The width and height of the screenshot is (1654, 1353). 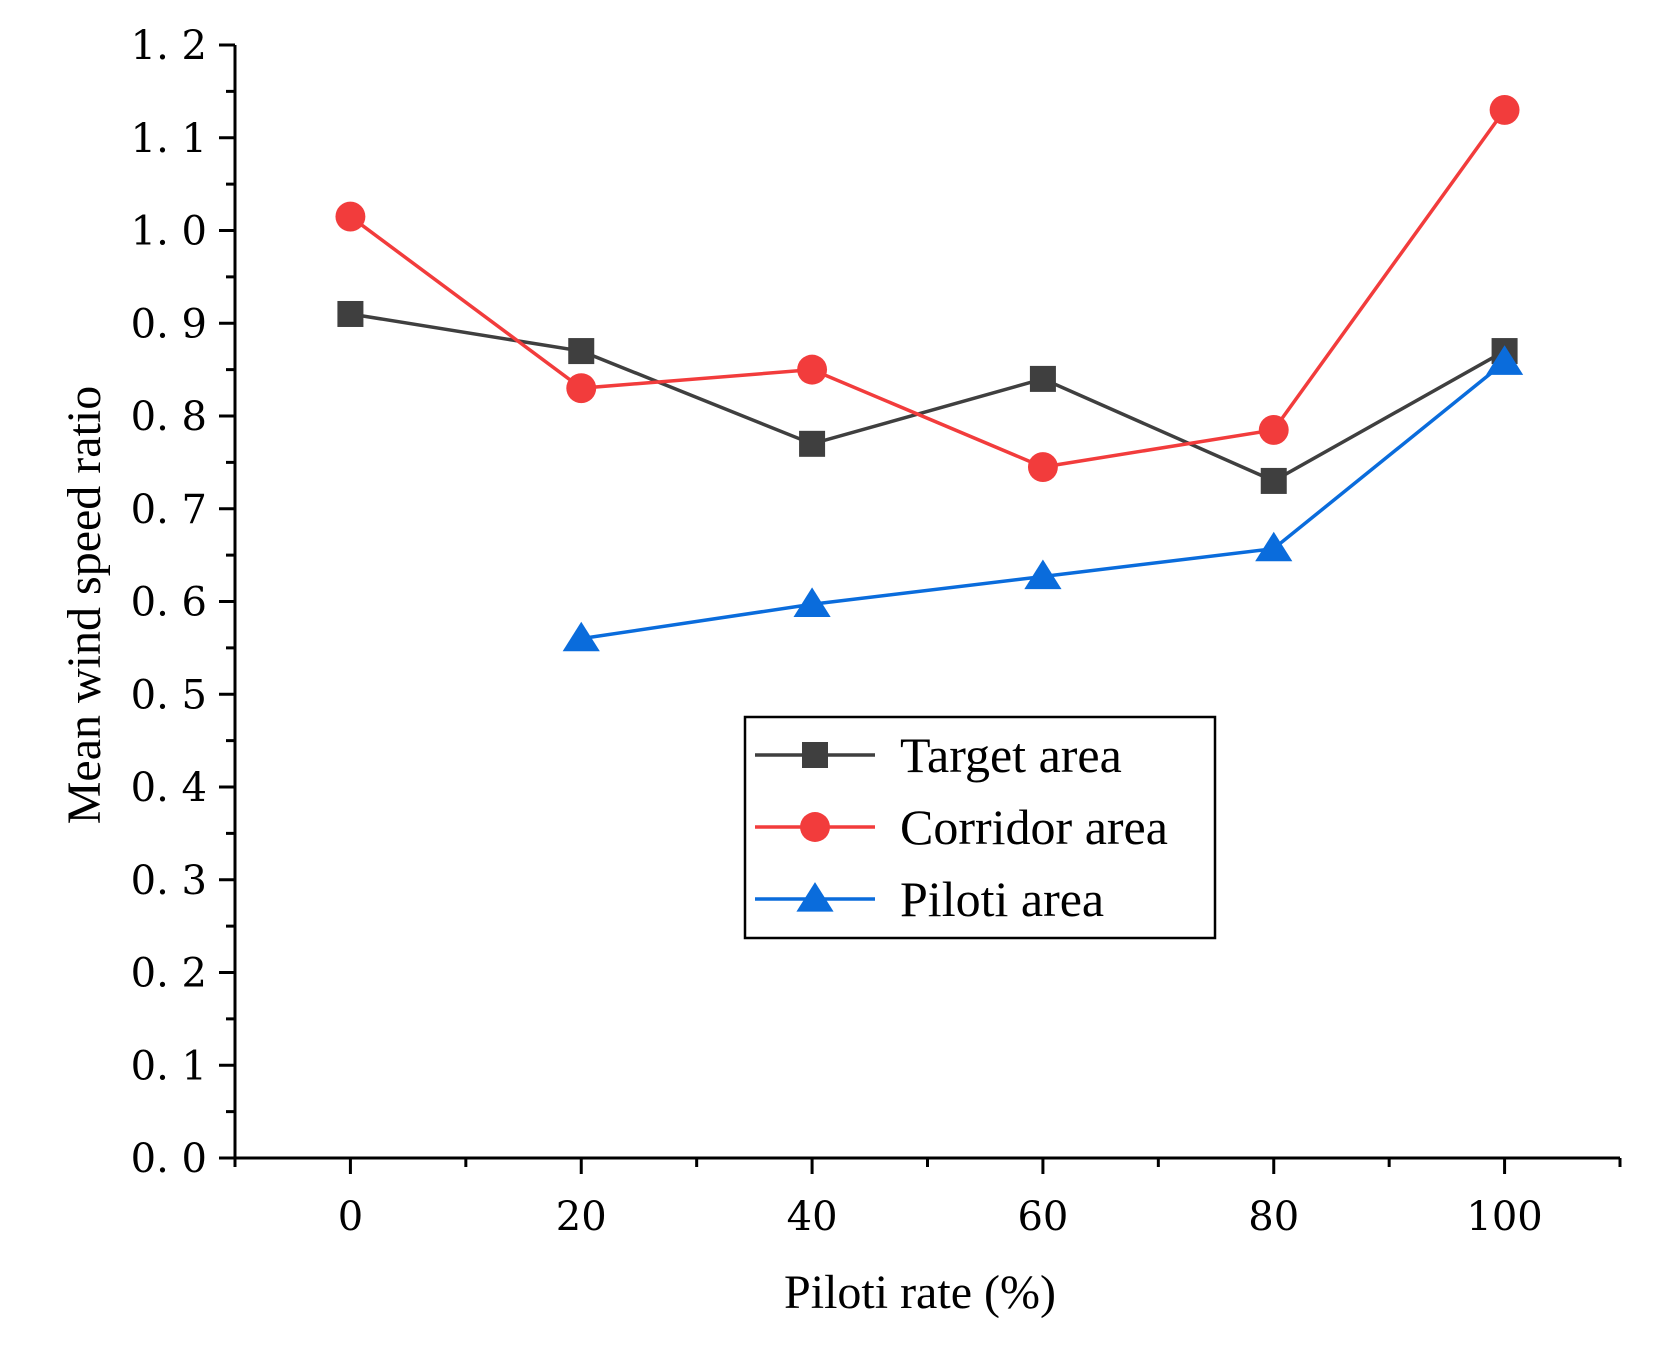 I want to click on x-tick-label: 0, so click(x=350, y=1217).